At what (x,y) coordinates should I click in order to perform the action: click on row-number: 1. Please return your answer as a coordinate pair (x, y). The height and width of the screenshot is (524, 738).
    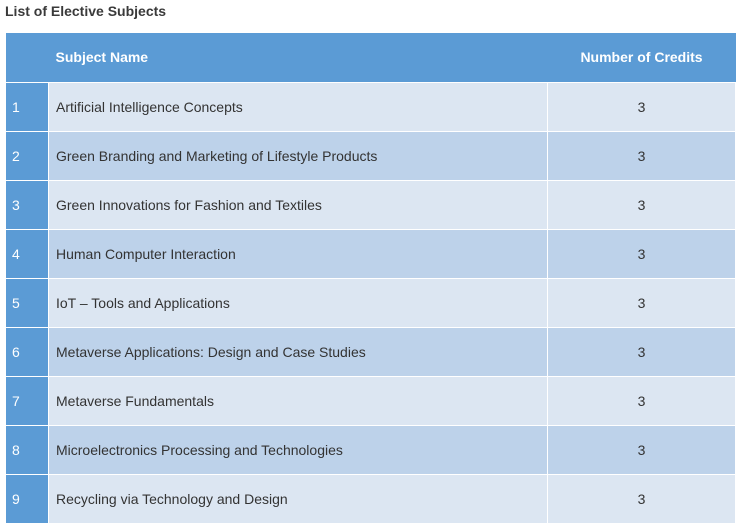
    Looking at the image, I should click on (27, 106).